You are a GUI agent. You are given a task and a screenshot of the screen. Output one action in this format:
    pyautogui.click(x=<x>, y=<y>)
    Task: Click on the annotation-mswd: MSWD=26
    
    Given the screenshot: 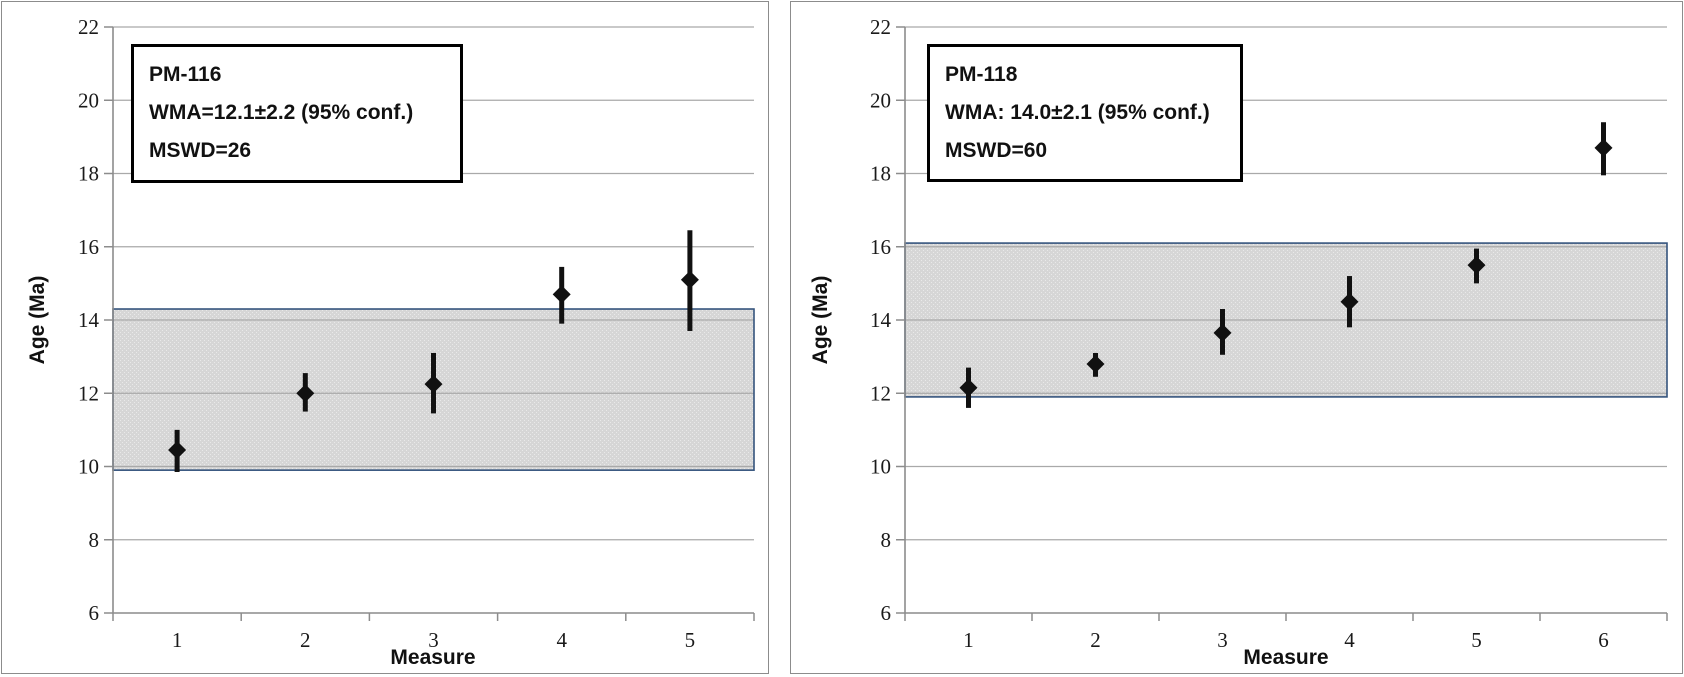 What is the action you would take?
    pyautogui.click(x=200, y=150)
    